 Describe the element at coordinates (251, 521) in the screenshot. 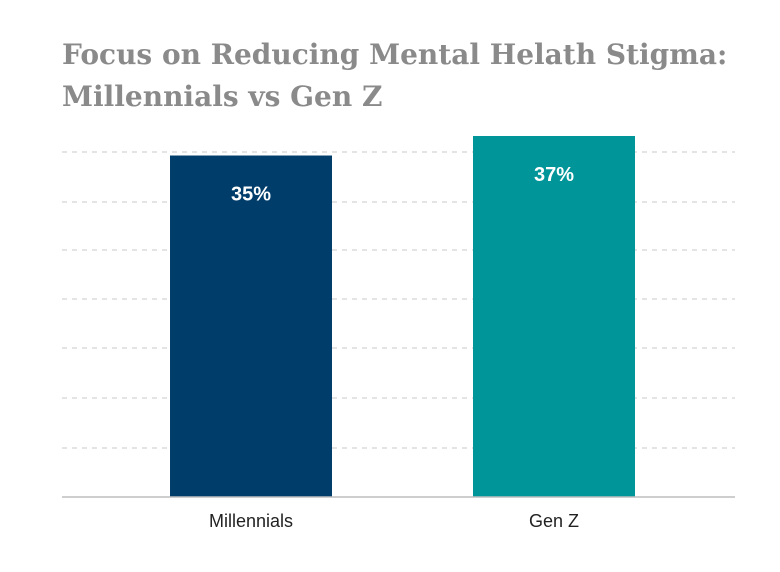

I see `category-label: Millennials` at that location.